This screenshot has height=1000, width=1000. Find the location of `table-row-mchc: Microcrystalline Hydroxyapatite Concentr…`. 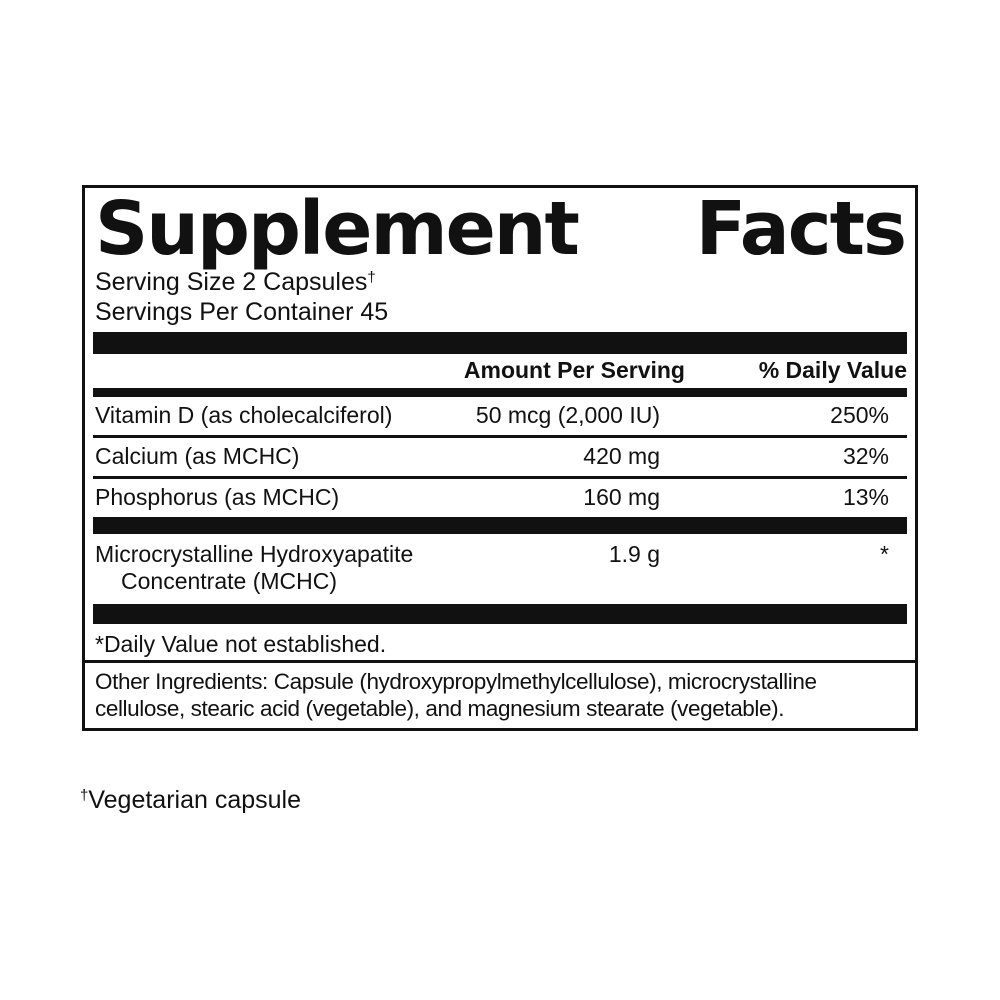

table-row-mchc: Microcrystalline Hydroxyapatite Concentr… is located at coordinates (500, 569).